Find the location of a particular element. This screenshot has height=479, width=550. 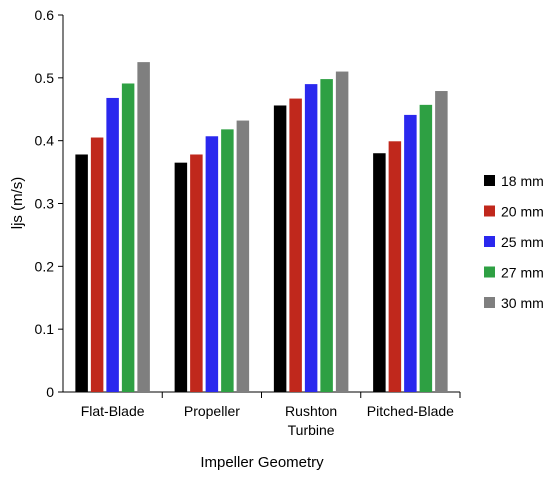

y-tick-label: 0.6 is located at coordinates (45, 15).